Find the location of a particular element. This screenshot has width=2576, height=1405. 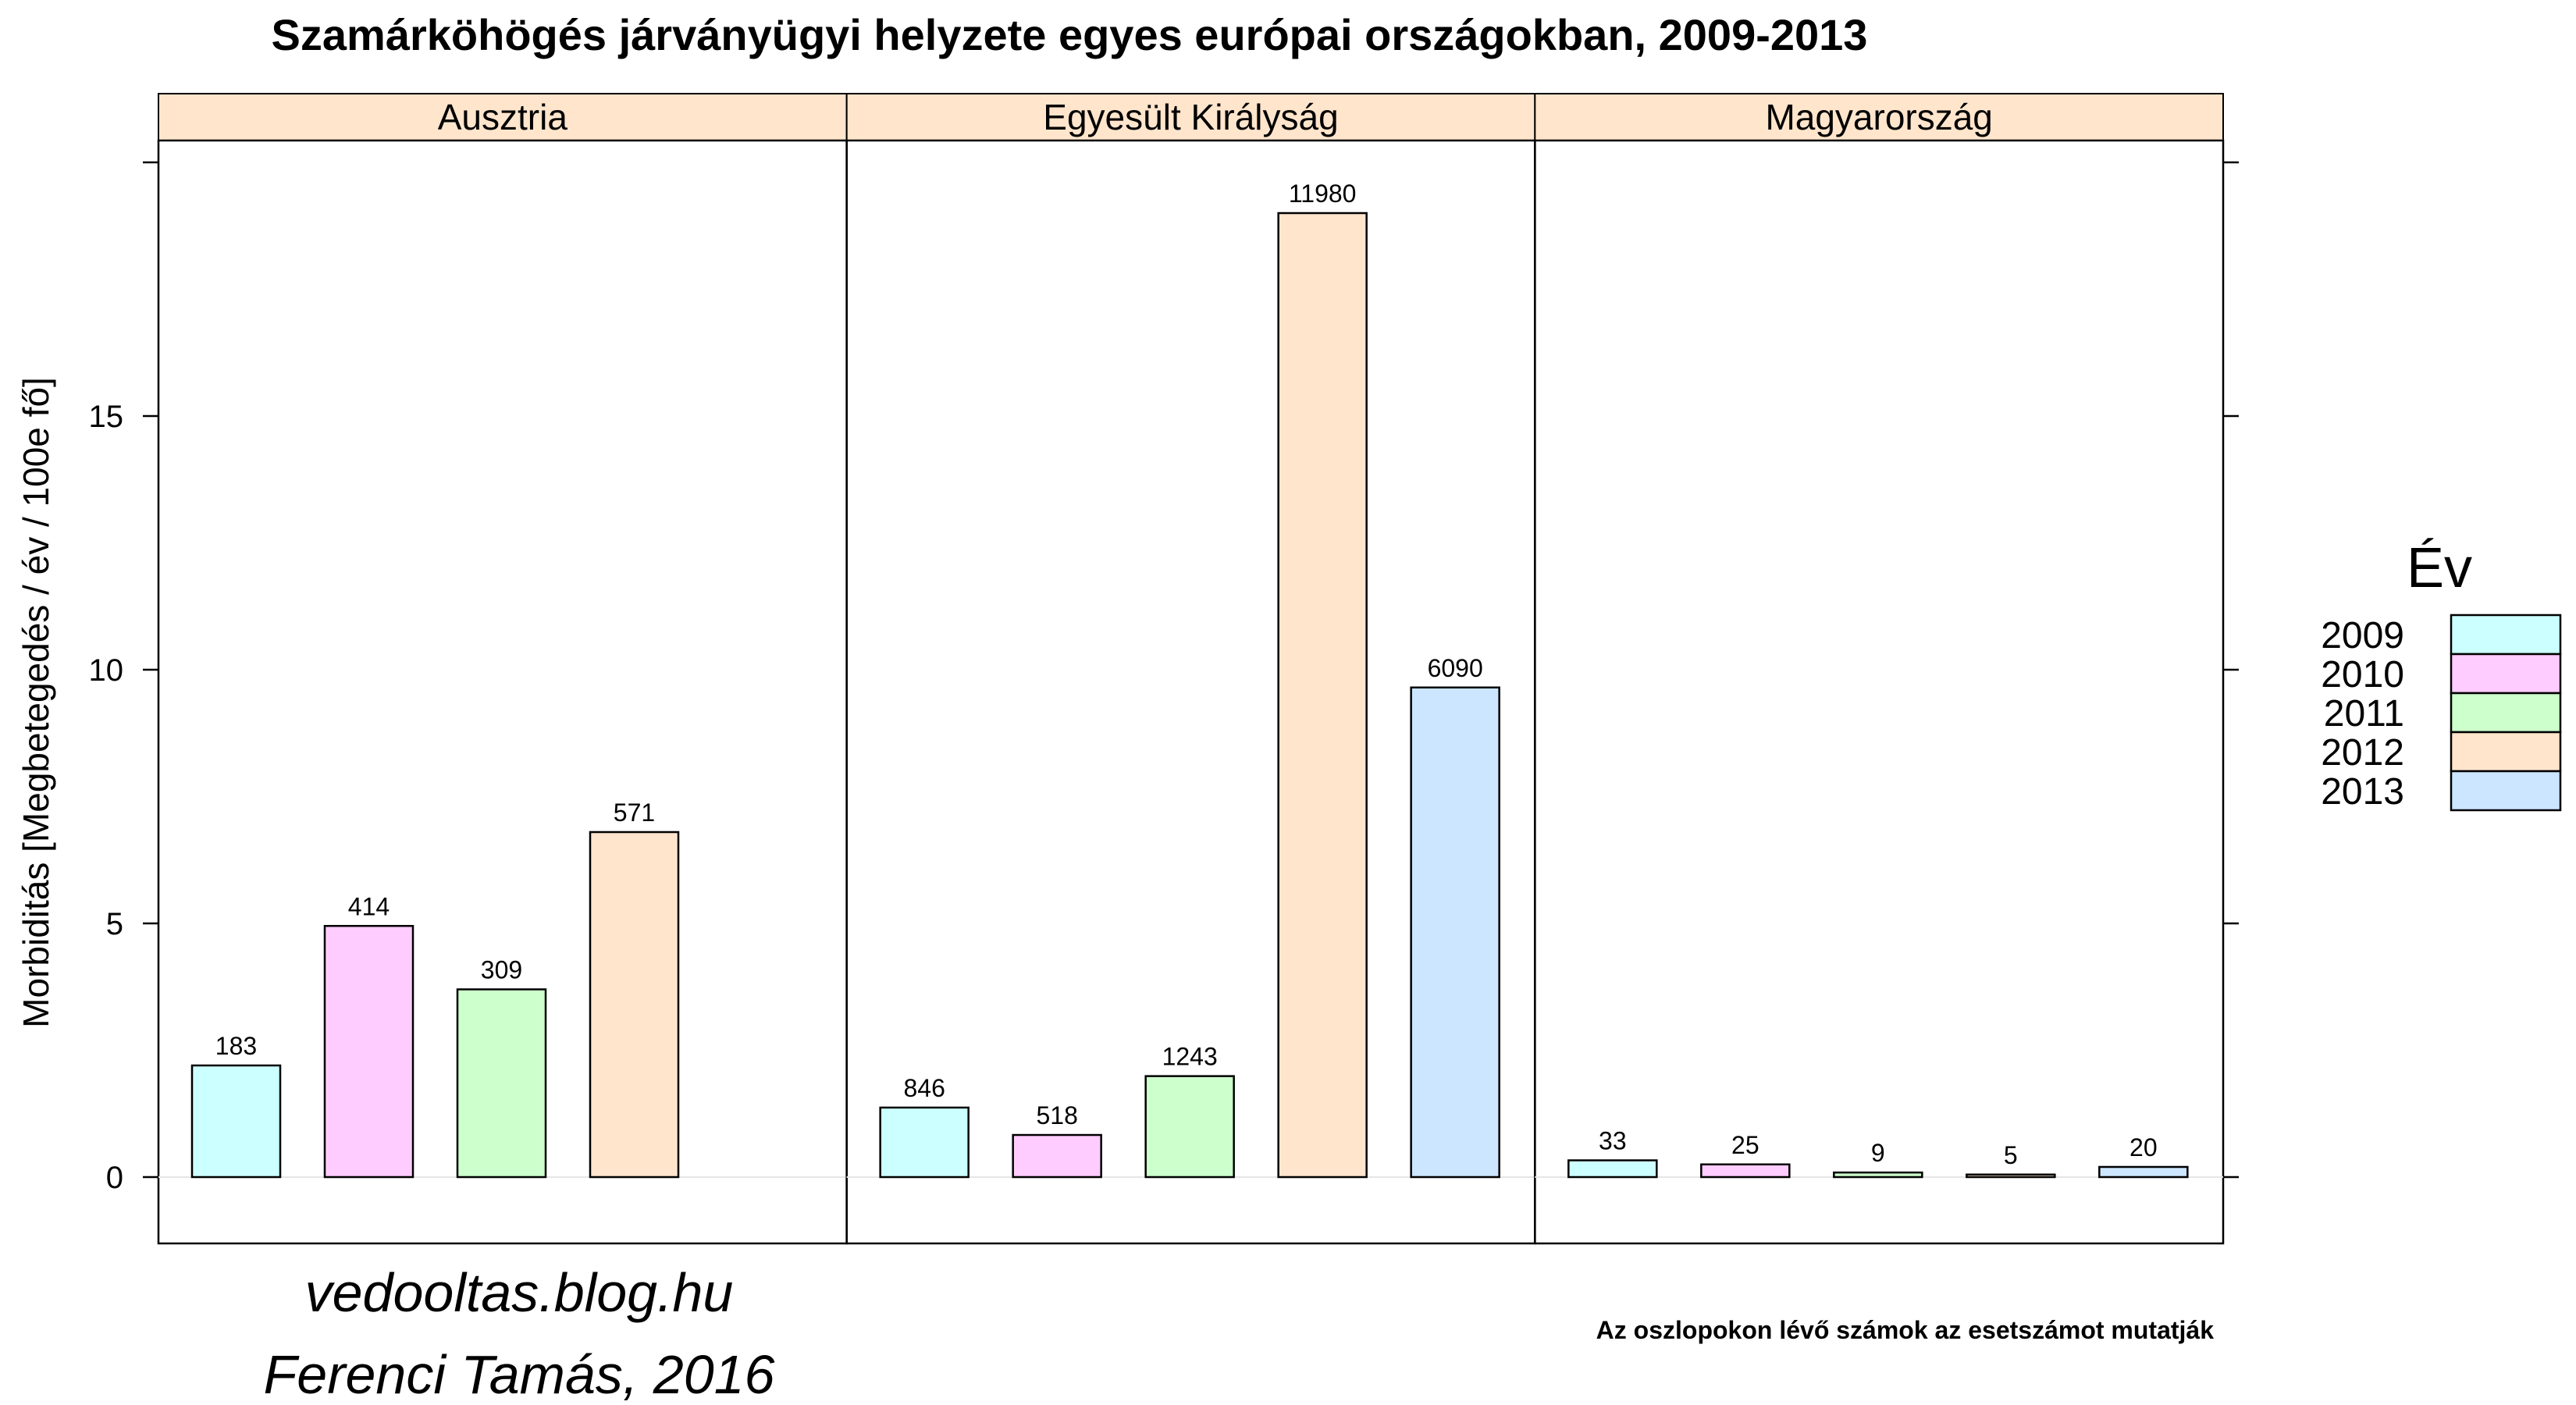

legend-key-2012 is located at coordinates (2506, 752).